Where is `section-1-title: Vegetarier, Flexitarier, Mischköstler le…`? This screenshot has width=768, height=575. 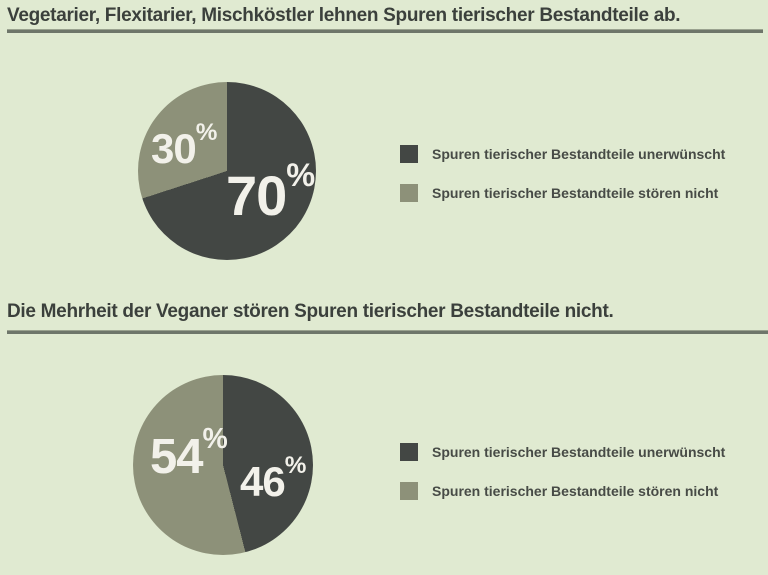
section-1-title: Vegetarier, Flexitarier, Mischköstler le… is located at coordinates (344, 15).